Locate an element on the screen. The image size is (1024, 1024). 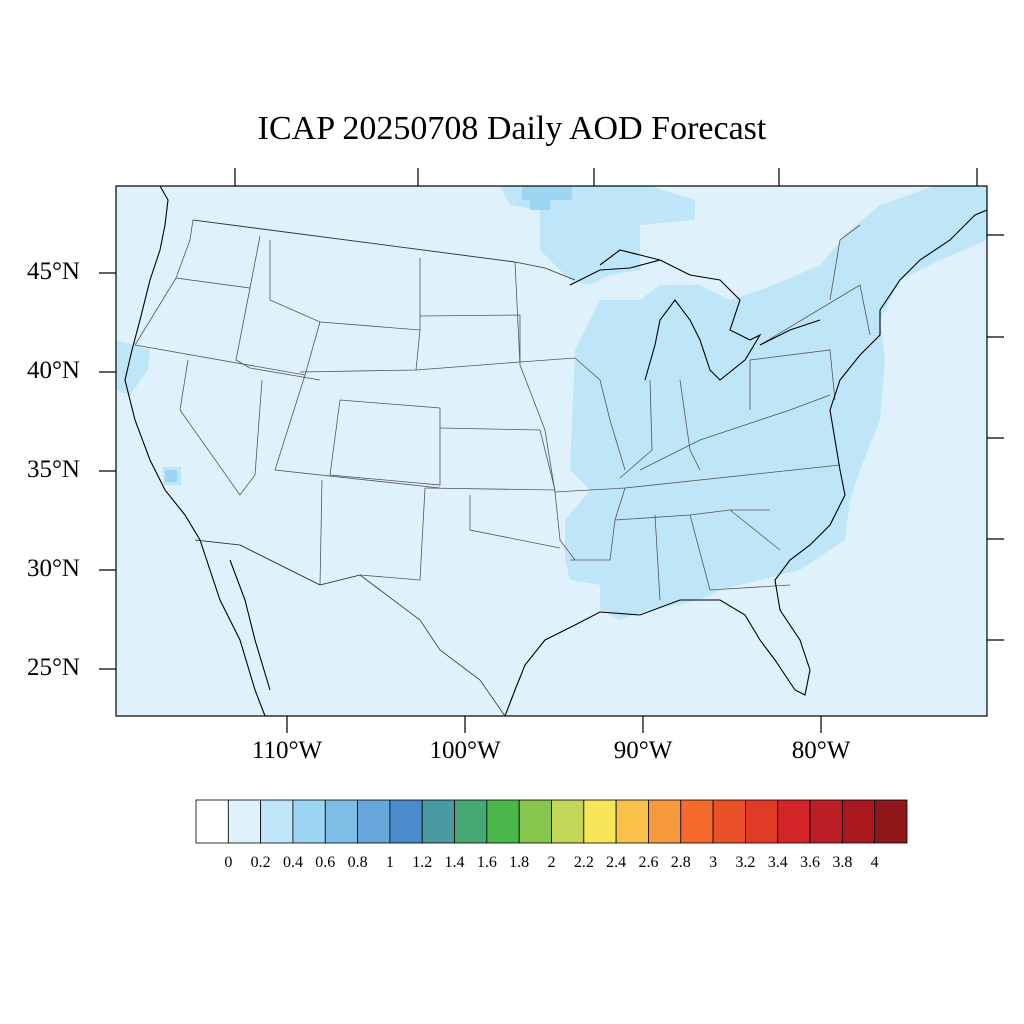
colorbar-label: 0.2 is located at coordinates (260, 862).